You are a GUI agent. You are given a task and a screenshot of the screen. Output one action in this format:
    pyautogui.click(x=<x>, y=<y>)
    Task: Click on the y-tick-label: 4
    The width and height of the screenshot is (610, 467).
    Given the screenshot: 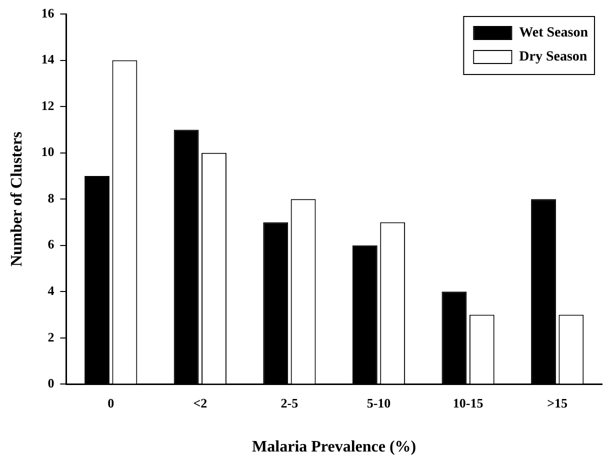 What is the action you would take?
    pyautogui.click(x=51, y=290)
    